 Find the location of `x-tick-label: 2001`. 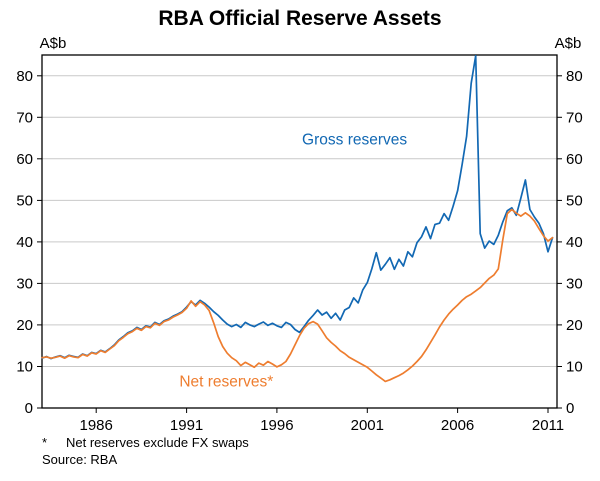

x-tick-label: 2001 is located at coordinates (367, 425).